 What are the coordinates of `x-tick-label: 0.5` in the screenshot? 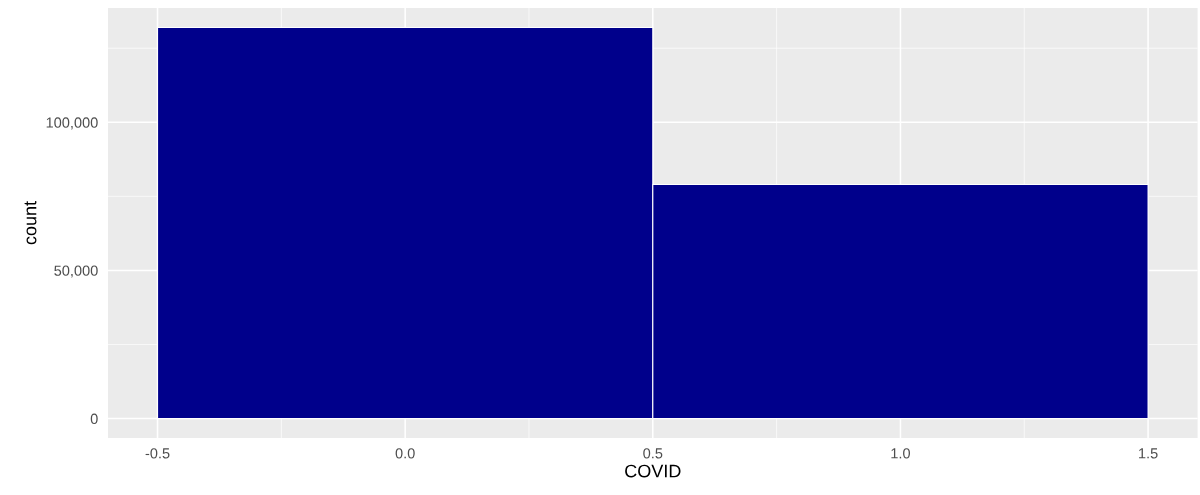 It's located at (653, 453).